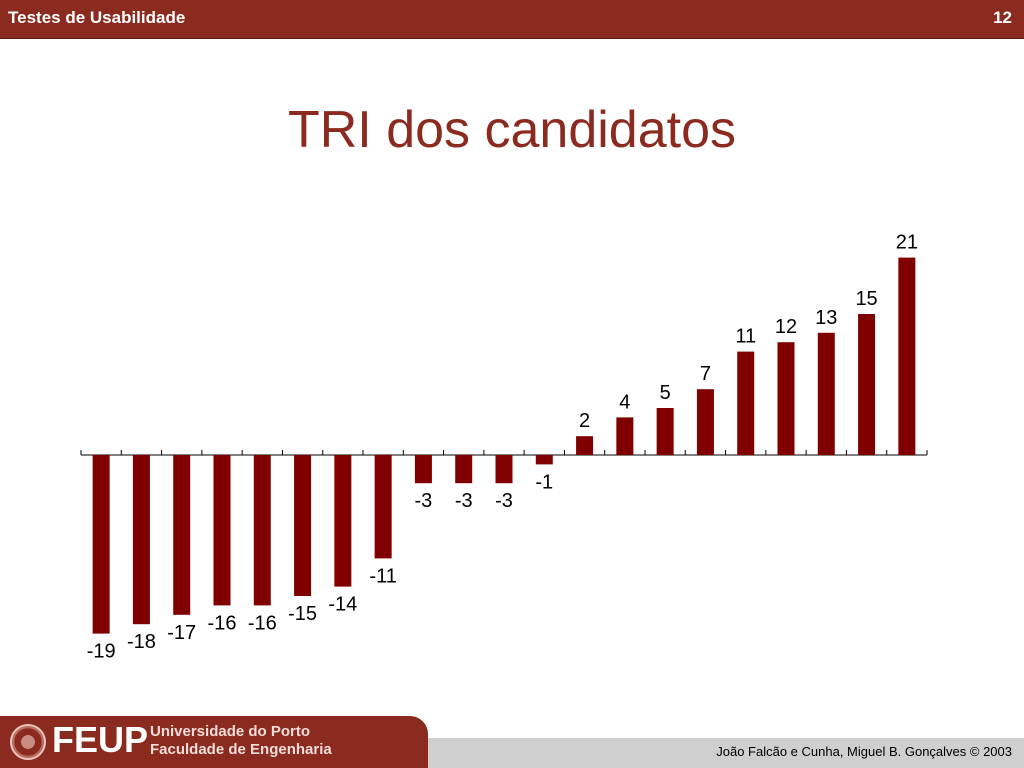 The width and height of the screenshot is (1024, 768). I want to click on footer-logo-band, so click(214, 742).